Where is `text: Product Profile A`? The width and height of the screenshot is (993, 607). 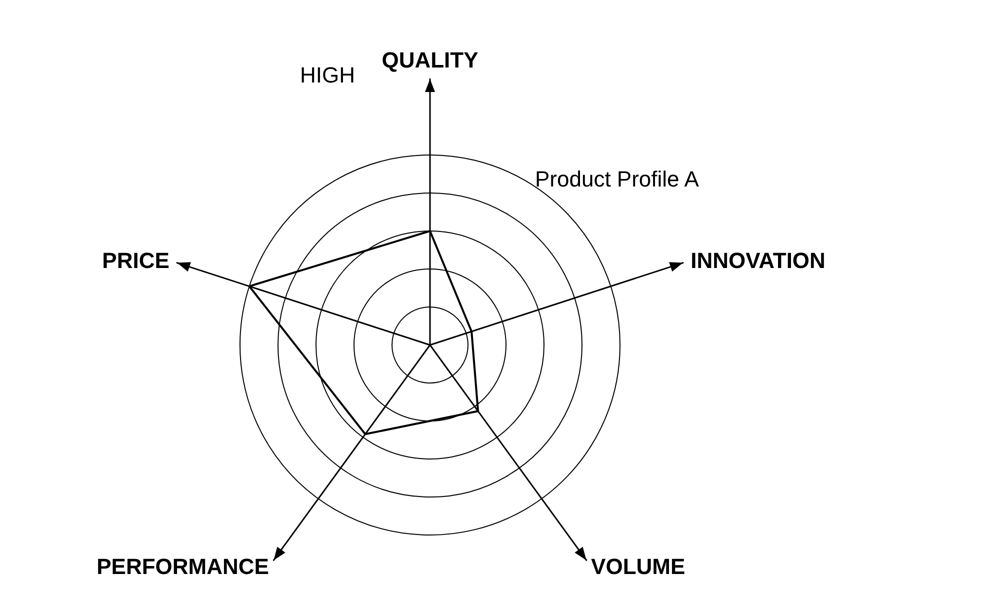 text: Product Profile A is located at coordinates (617, 179).